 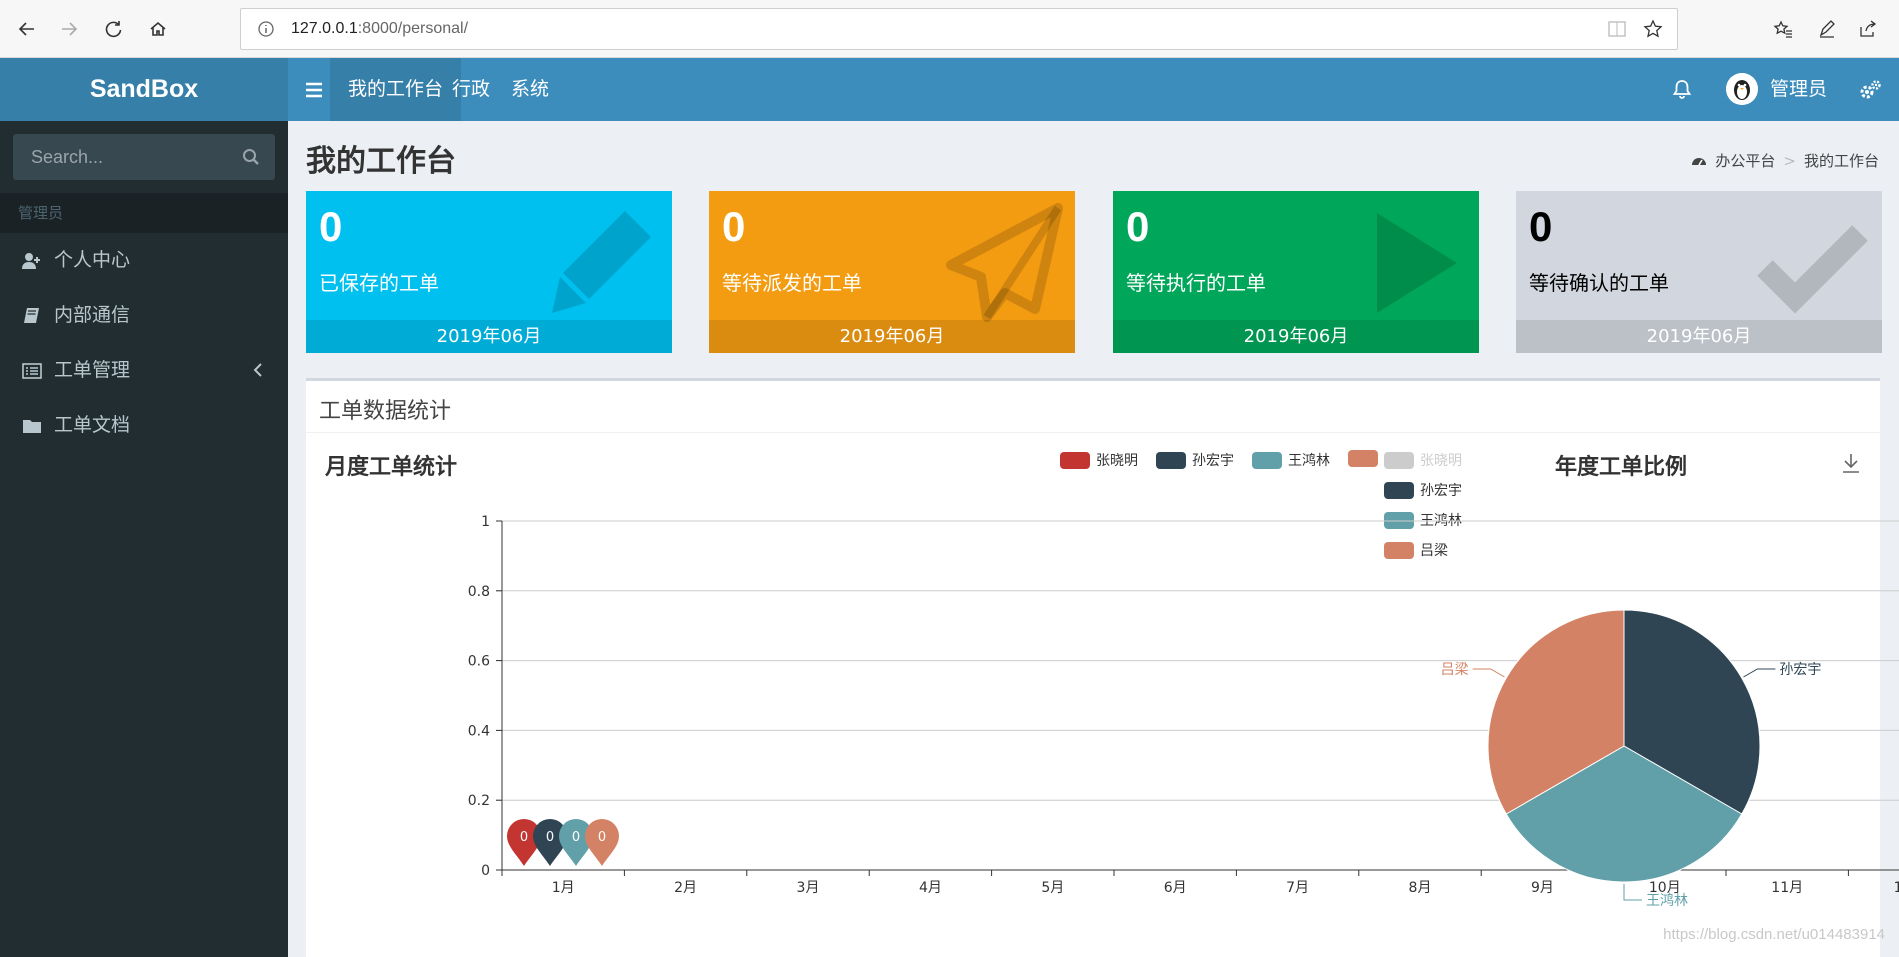 I want to click on share-button, so click(x=1868, y=29).